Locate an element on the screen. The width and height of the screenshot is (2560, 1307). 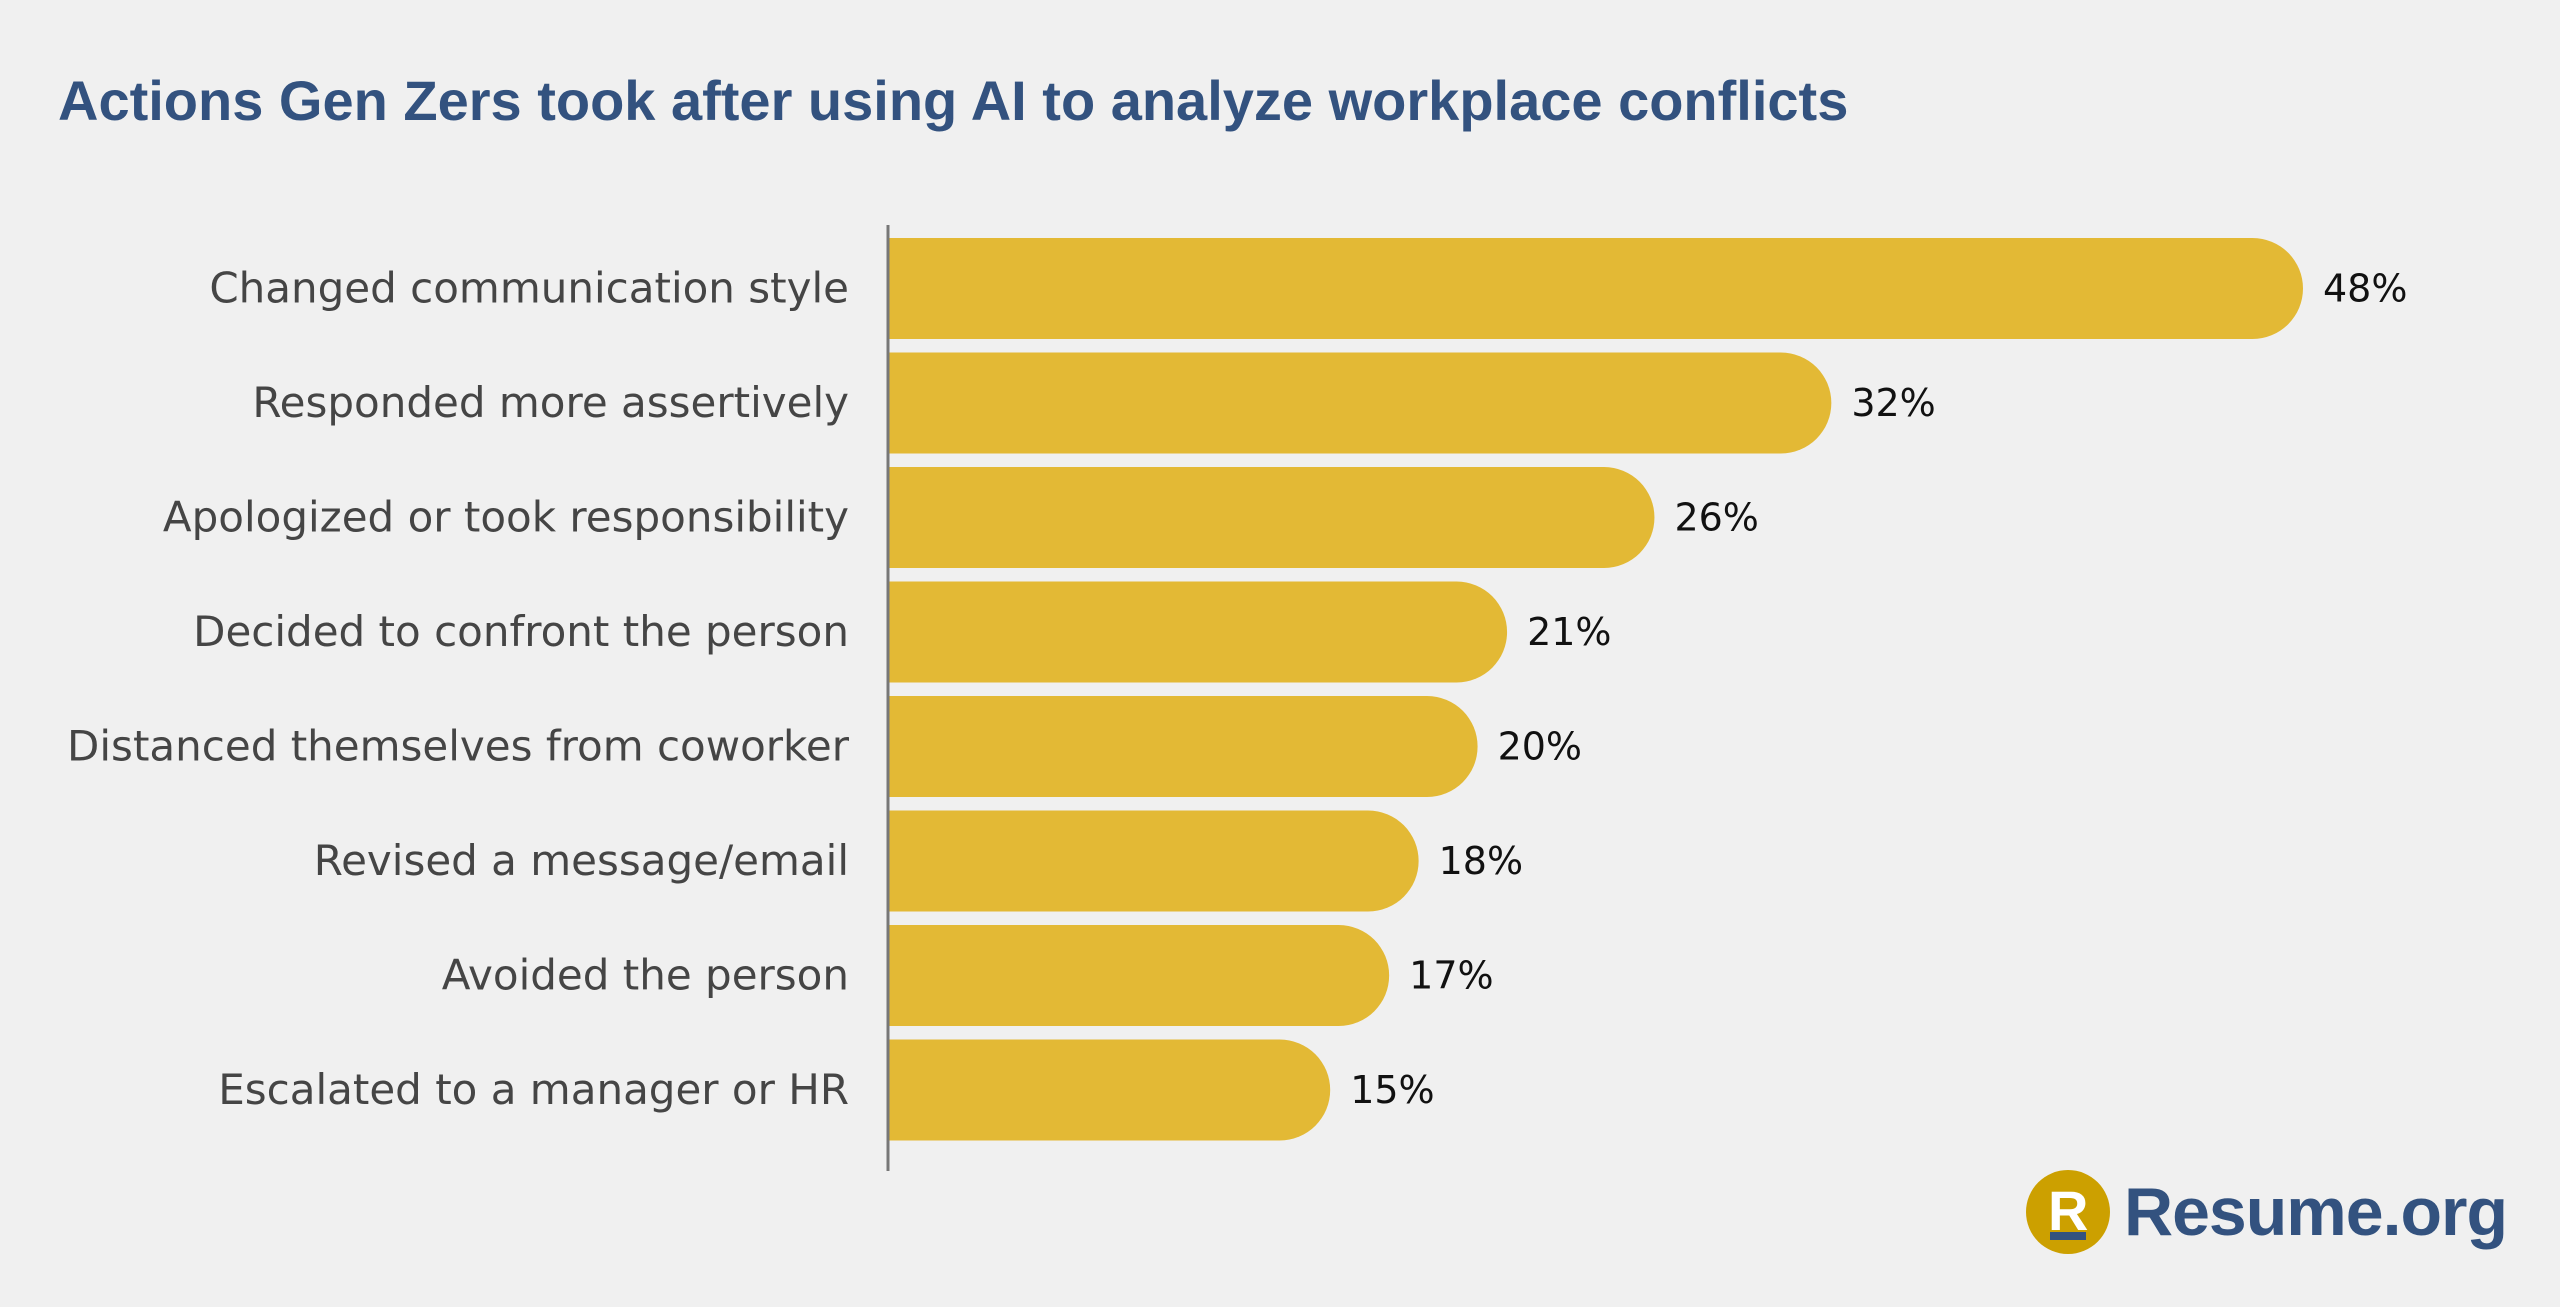
category-label: Escalated to a manager or HR is located at coordinates (533, 1089).